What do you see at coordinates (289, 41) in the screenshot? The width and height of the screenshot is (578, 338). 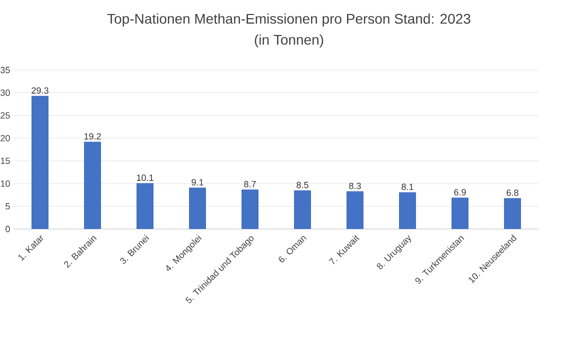 I see `chart-subtitle: (in Tonnen)` at bounding box center [289, 41].